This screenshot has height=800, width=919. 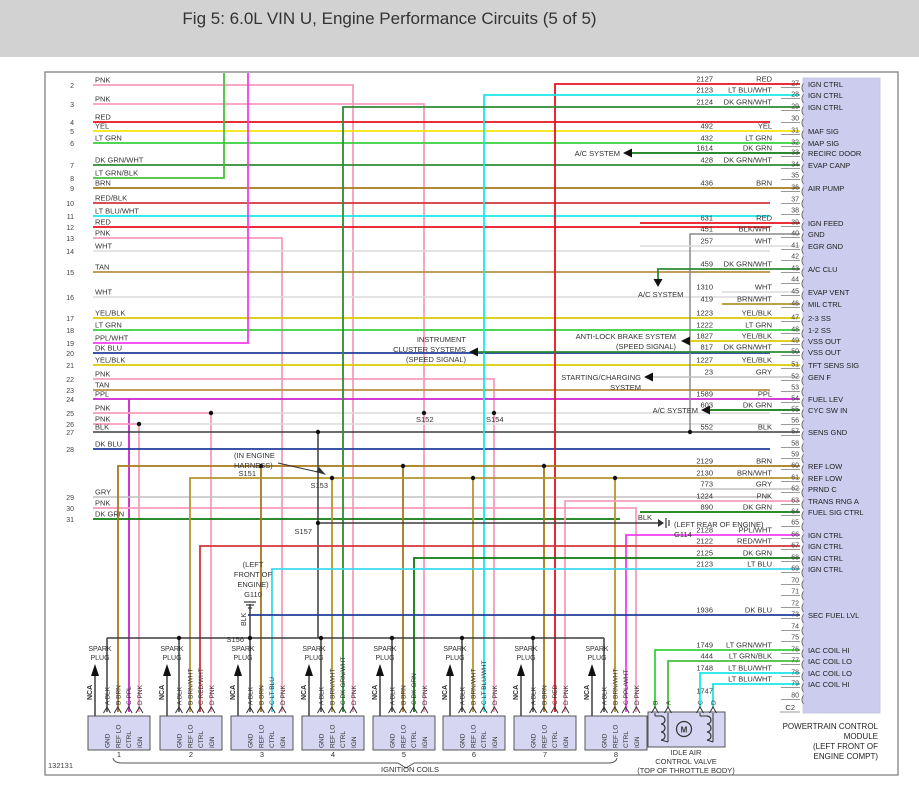 What do you see at coordinates (795, 615) in the screenshot?
I see `pcm-pin-number: 73` at bounding box center [795, 615].